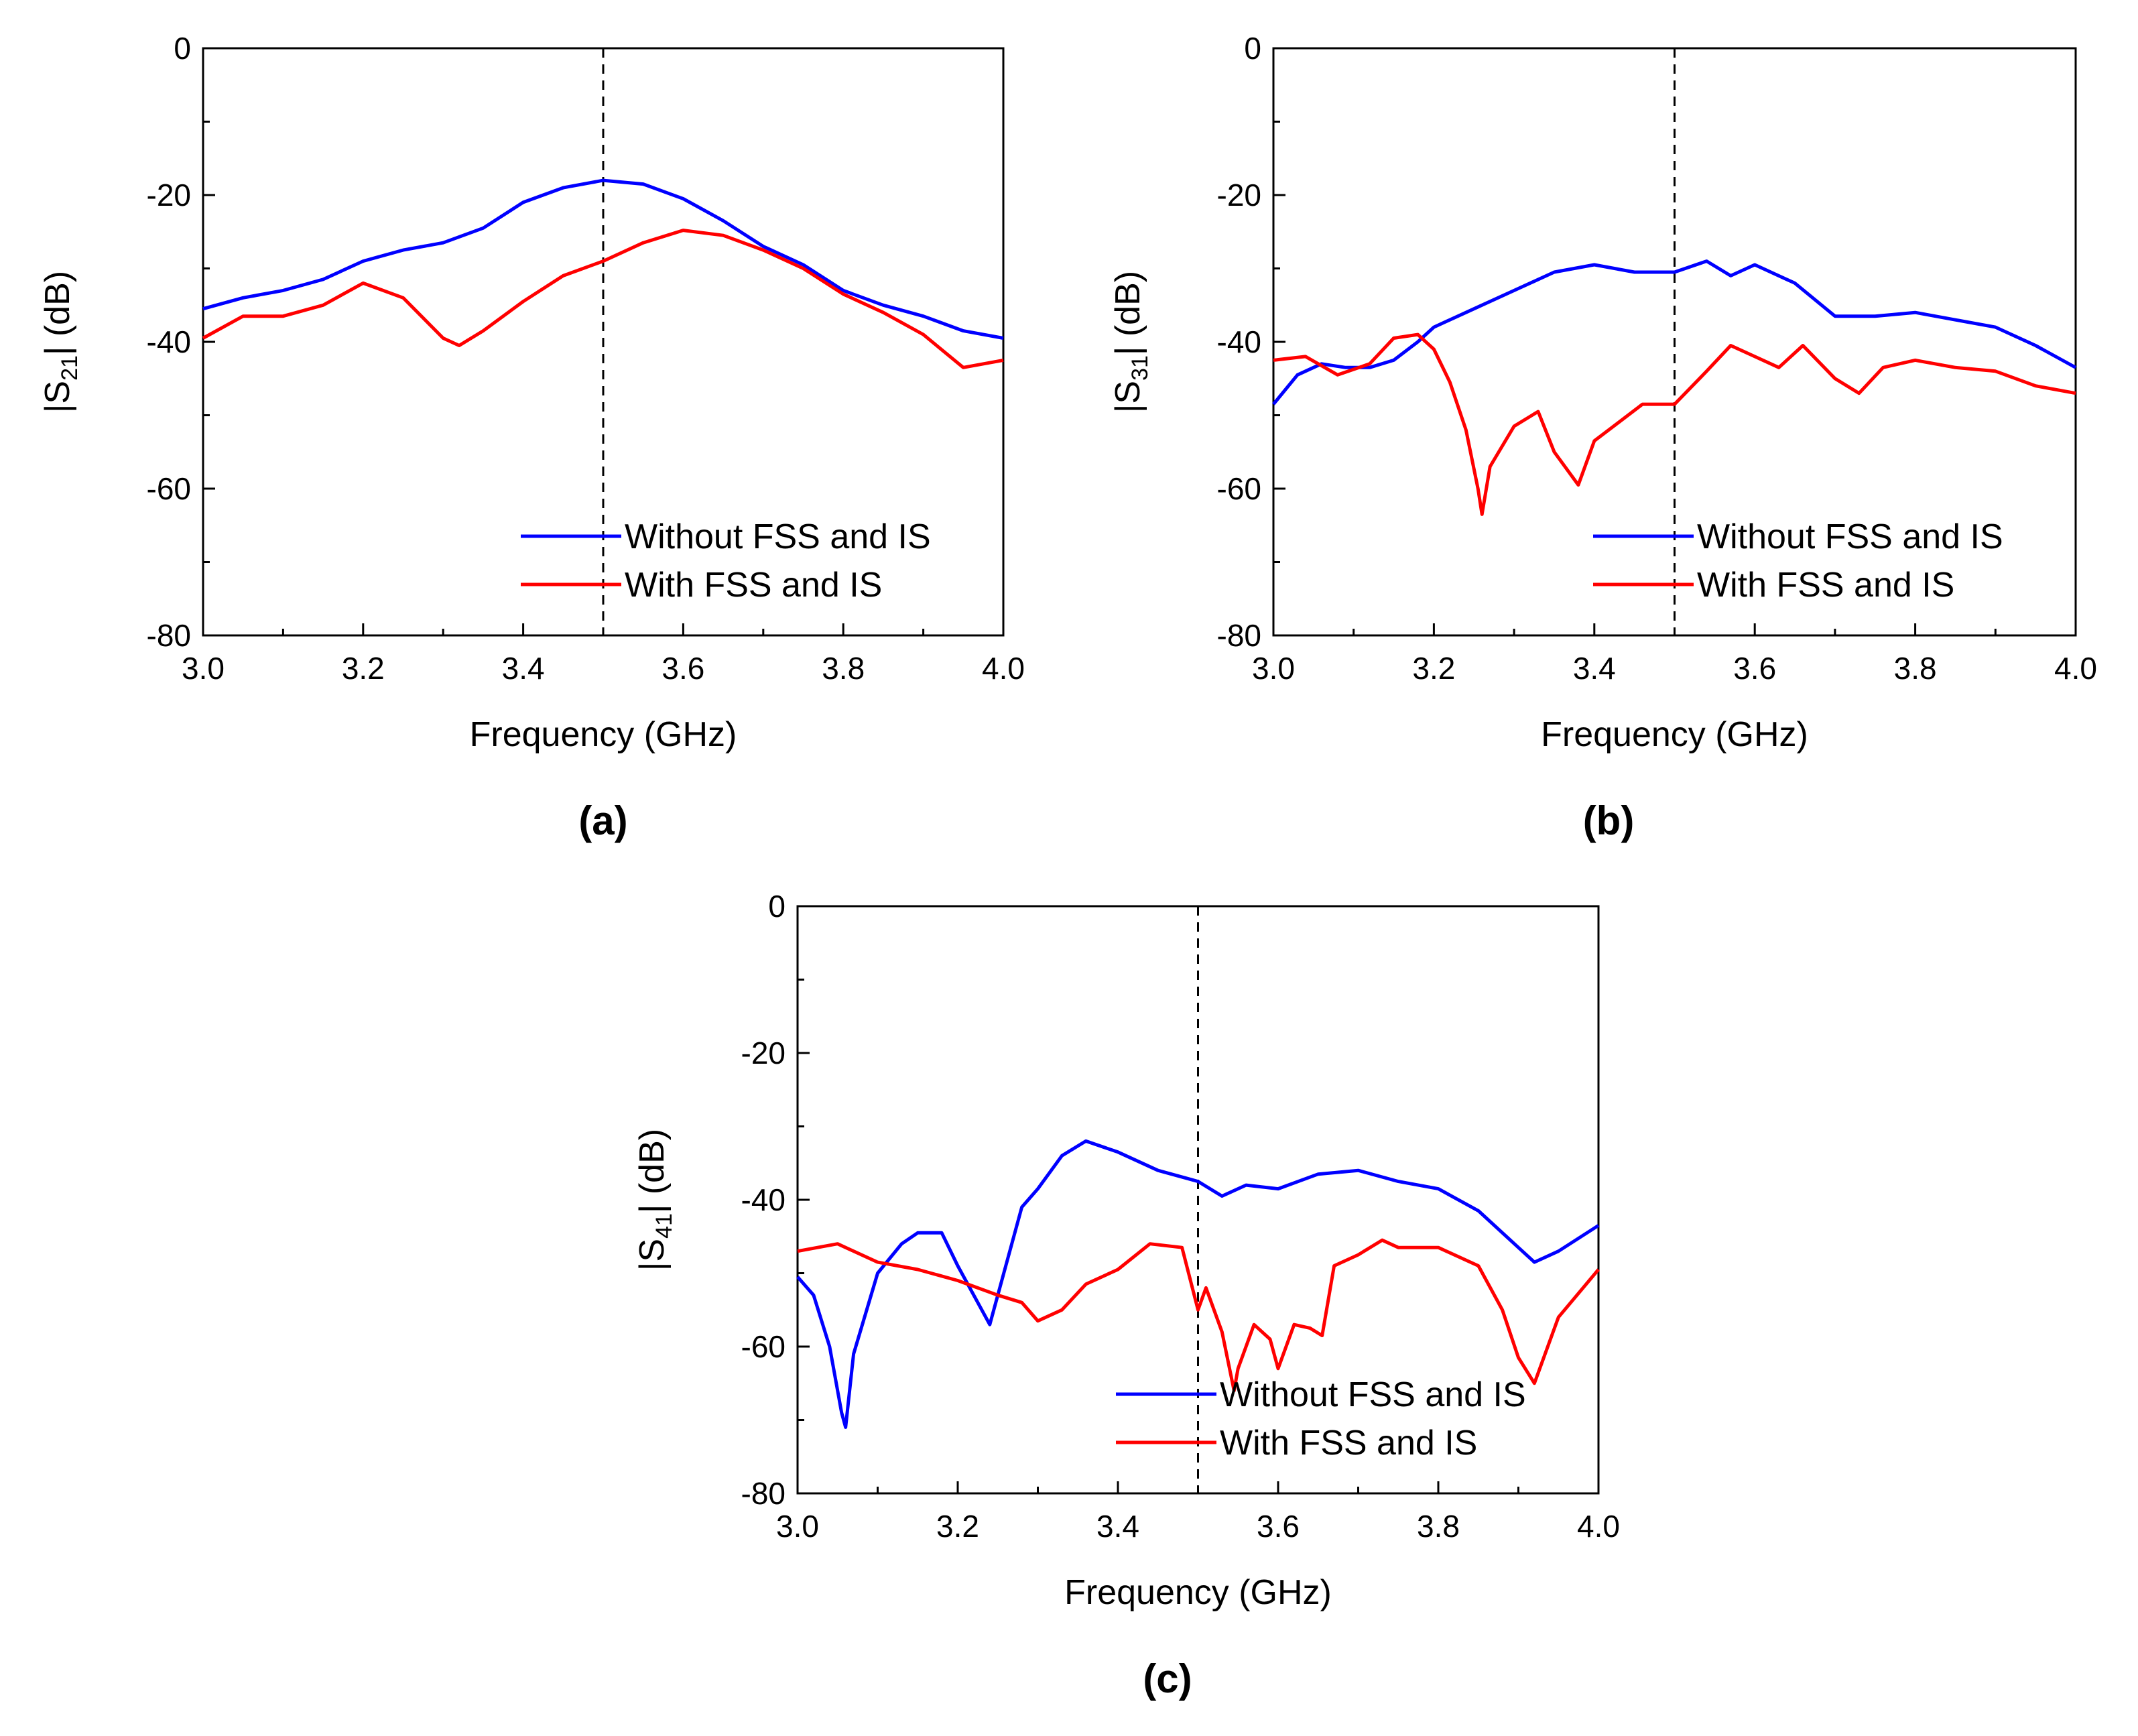  What do you see at coordinates (664, 1226) in the screenshot?
I see `y-axis-title-subscript: 41` at bounding box center [664, 1226].